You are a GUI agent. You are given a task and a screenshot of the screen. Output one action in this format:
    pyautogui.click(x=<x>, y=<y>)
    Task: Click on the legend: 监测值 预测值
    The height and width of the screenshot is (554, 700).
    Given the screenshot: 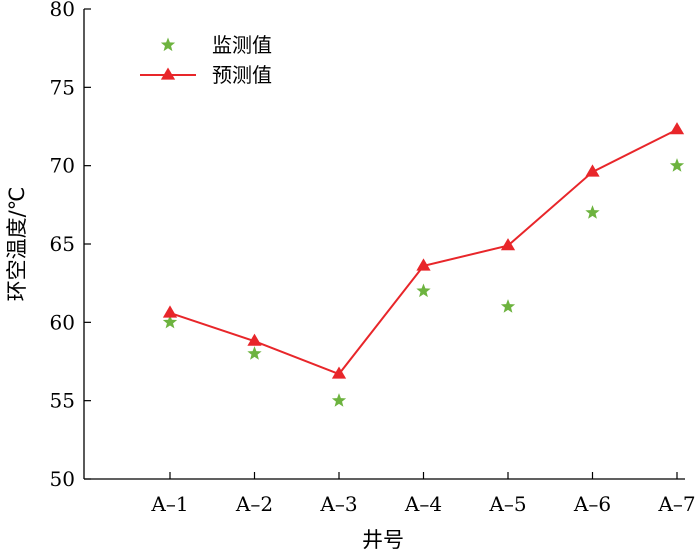 What is the action you would take?
    pyautogui.click(x=206, y=60)
    